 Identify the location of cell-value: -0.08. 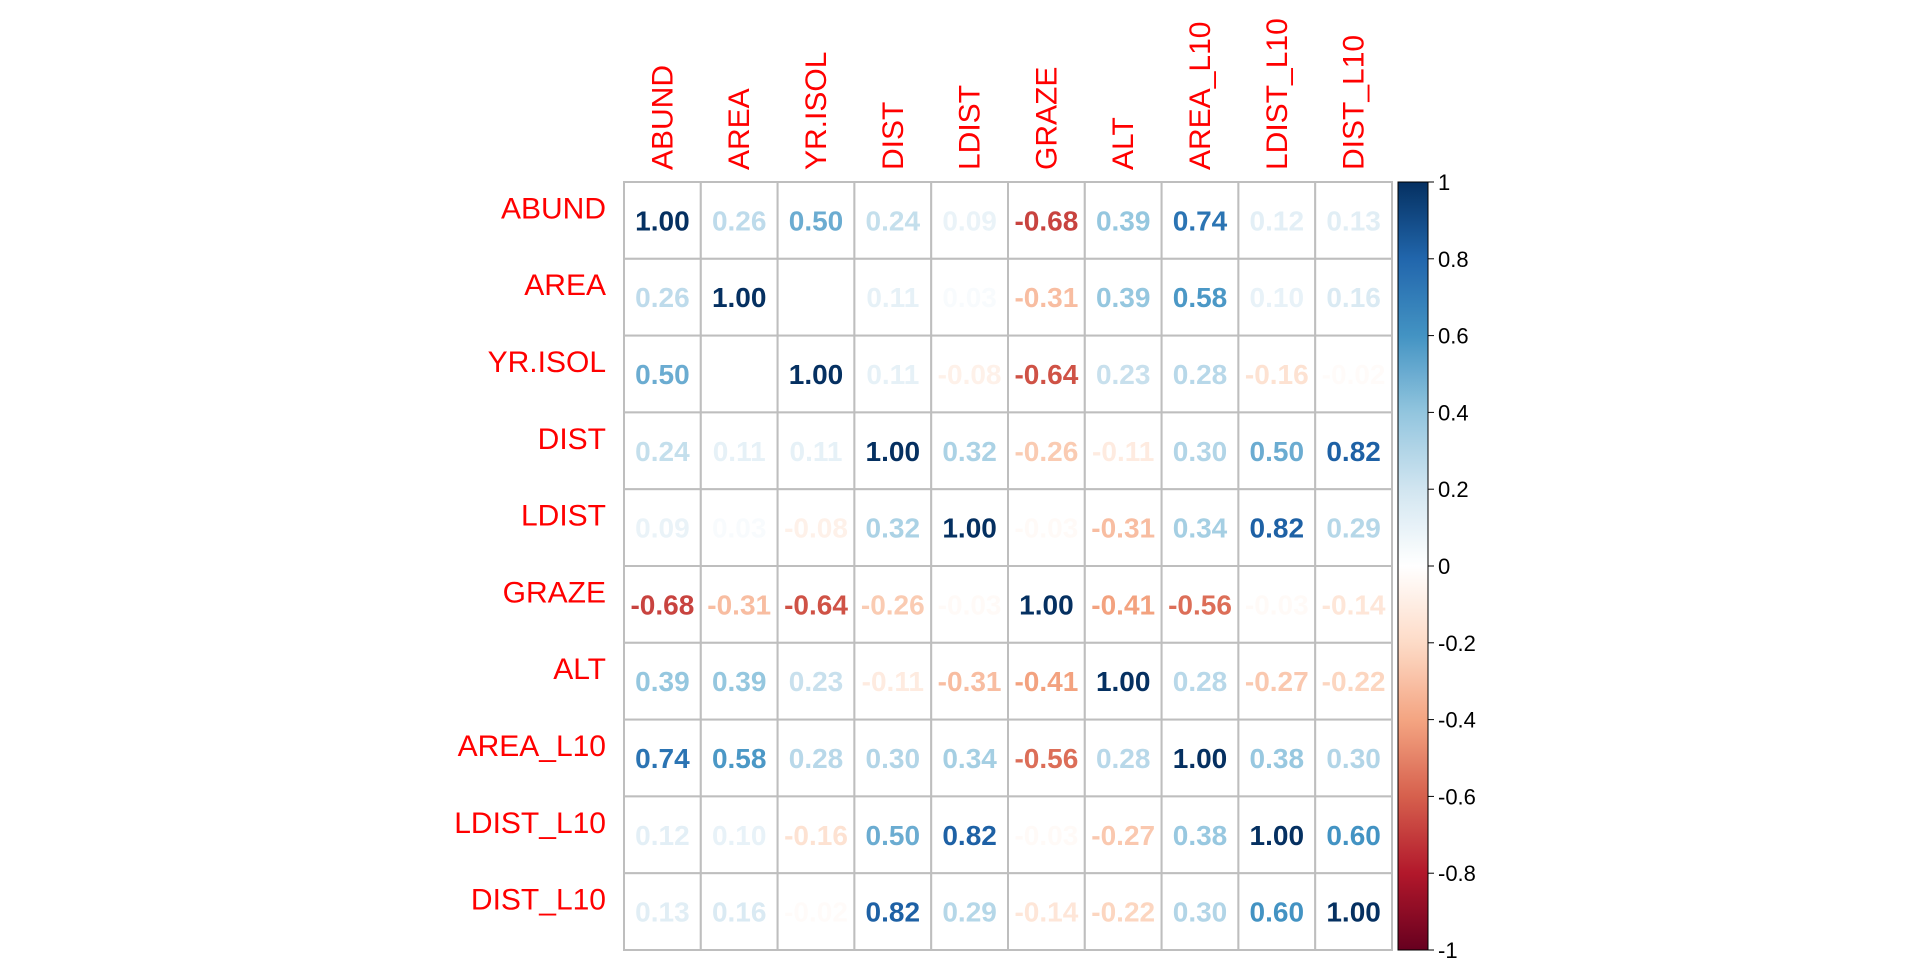
(816, 528).